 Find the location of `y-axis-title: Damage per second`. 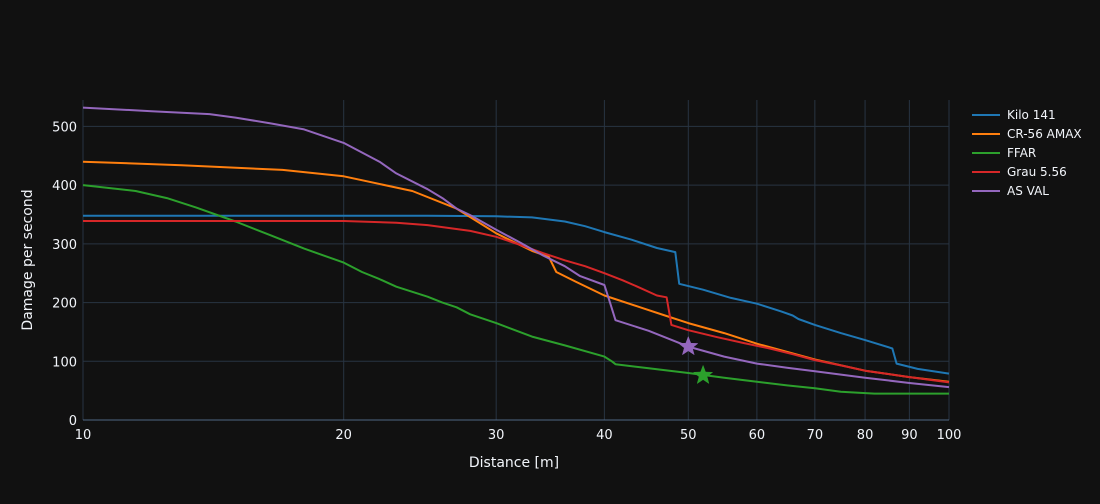

y-axis-title: Damage per second is located at coordinates (28, 259).